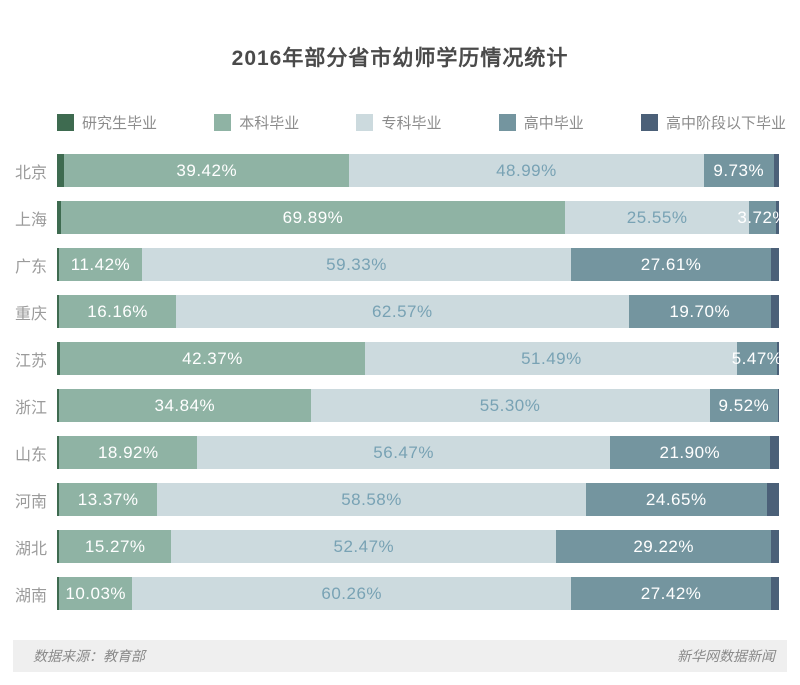 This screenshot has height=685, width=800. What do you see at coordinates (313, 217) in the screenshot?
I see `segment-value-label: 69.89%` at bounding box center [313, 217].